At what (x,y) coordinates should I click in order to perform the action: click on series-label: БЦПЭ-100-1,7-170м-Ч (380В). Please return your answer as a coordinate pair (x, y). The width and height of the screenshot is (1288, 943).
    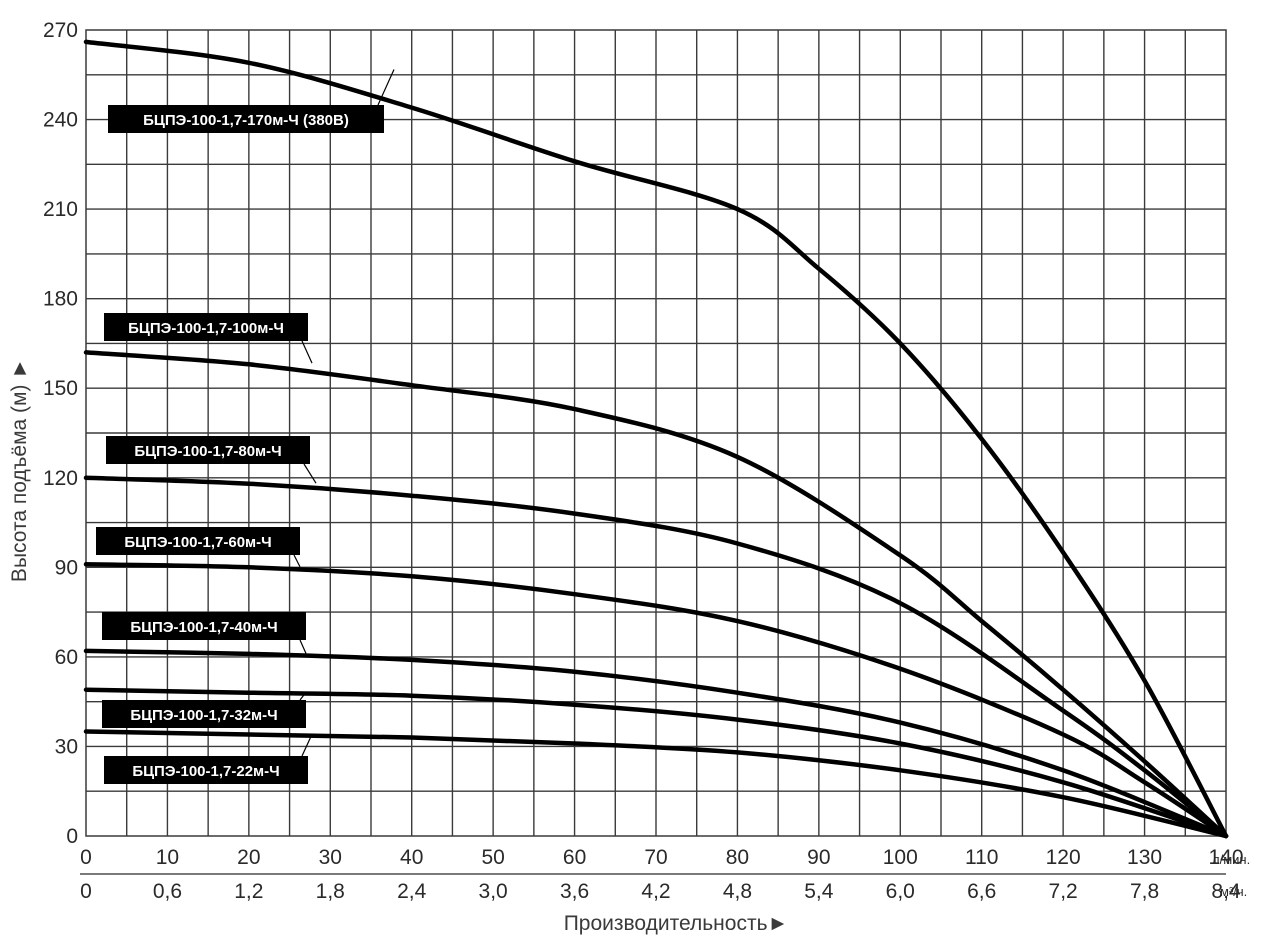
    Looking at the image, I should click on (246, 120).